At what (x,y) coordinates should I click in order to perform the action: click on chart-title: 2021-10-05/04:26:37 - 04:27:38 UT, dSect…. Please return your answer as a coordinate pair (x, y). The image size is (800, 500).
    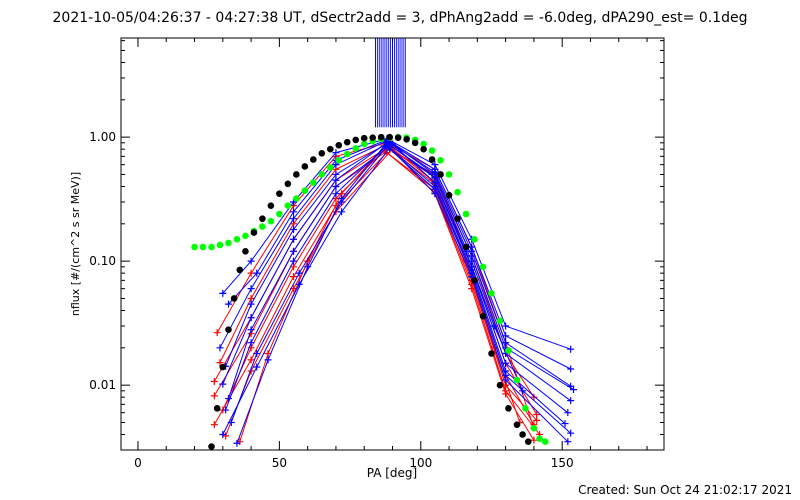
    Looking at the image, I should click on (400, 18).